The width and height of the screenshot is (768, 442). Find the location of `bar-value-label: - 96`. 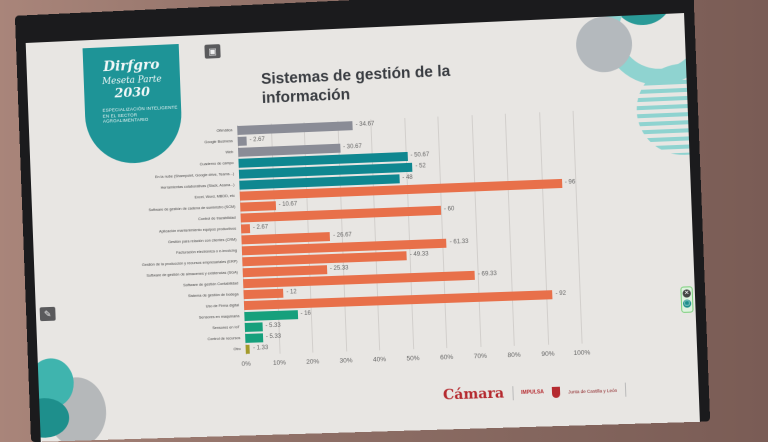

bar-value-label: - 96 is located at coordinates (570, 182).